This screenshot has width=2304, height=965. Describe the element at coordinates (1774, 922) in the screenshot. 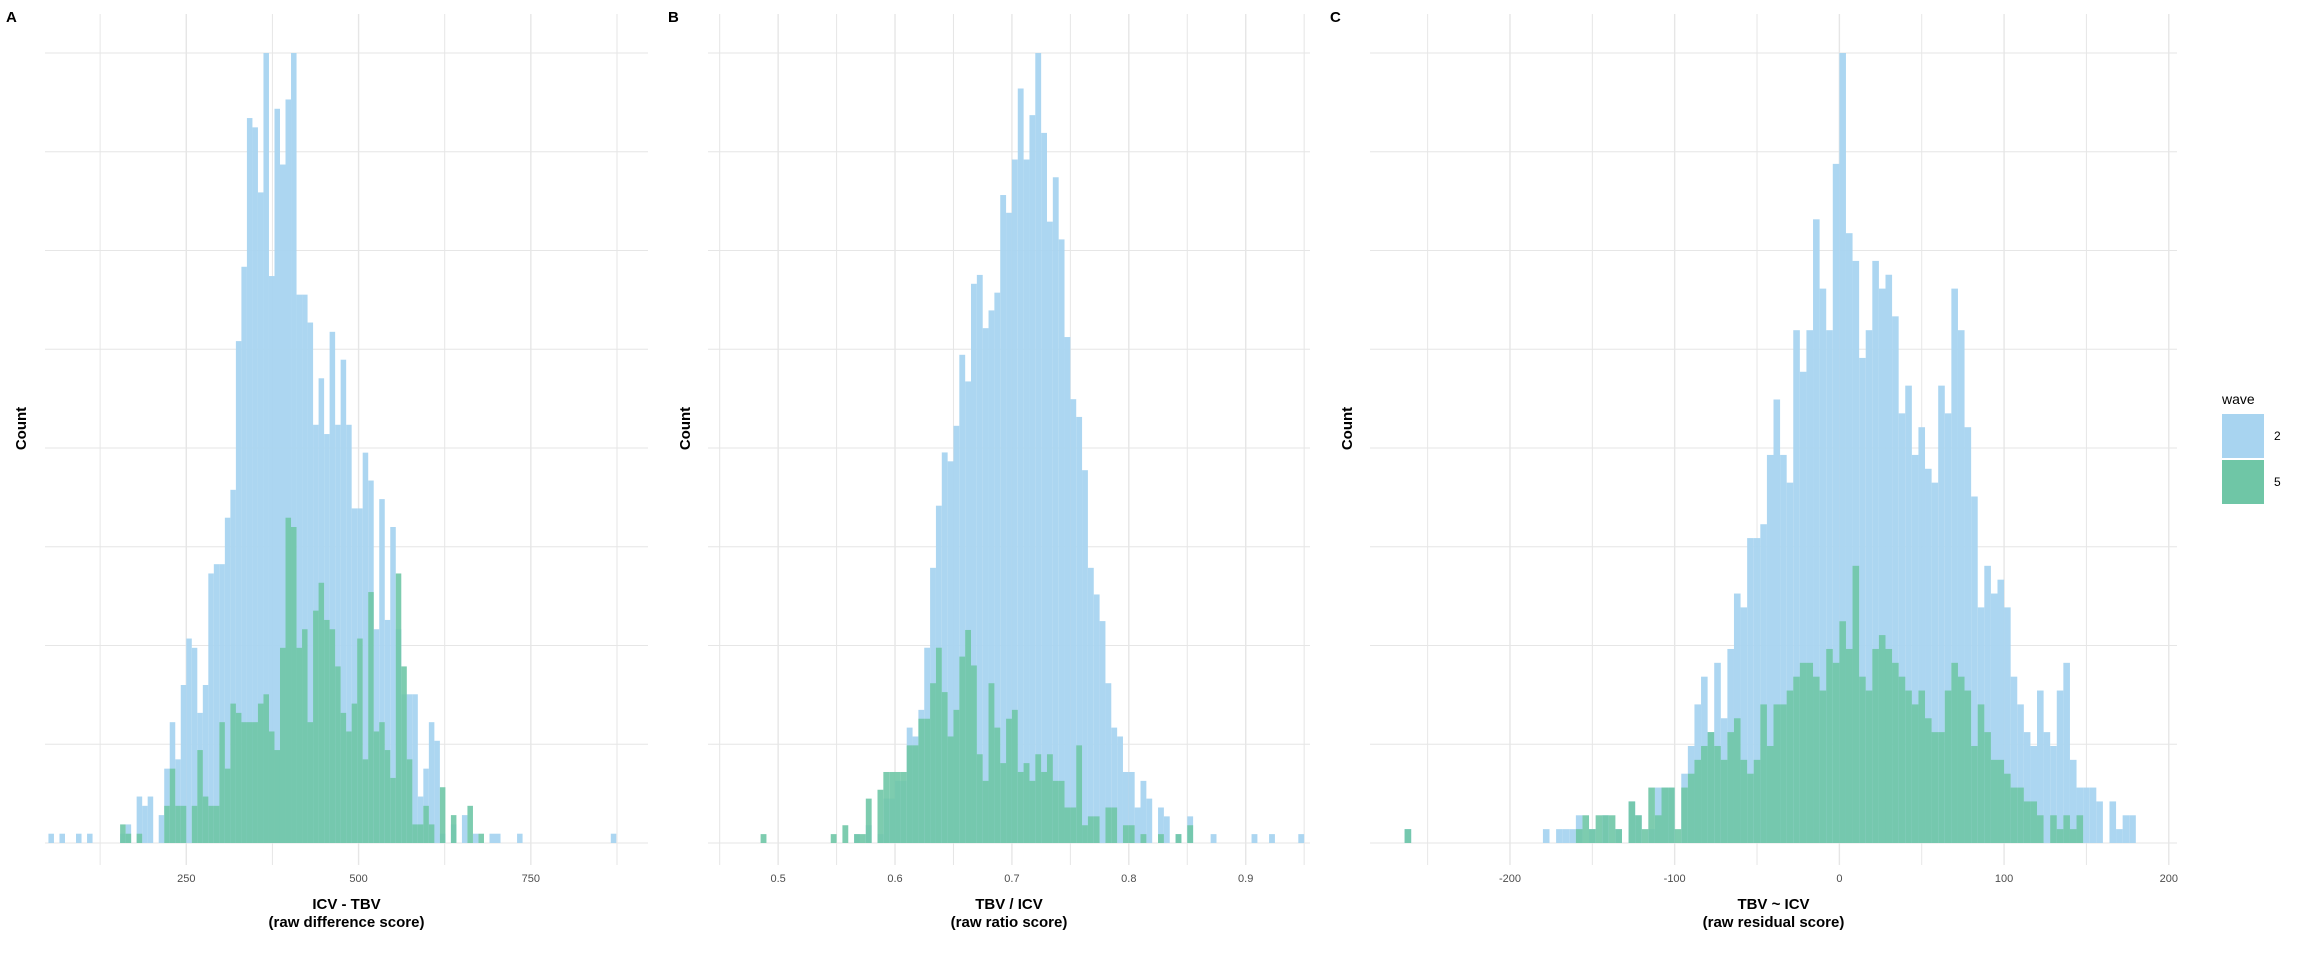

I see `x-axis-subtitle: (raw residual score)` at that location.